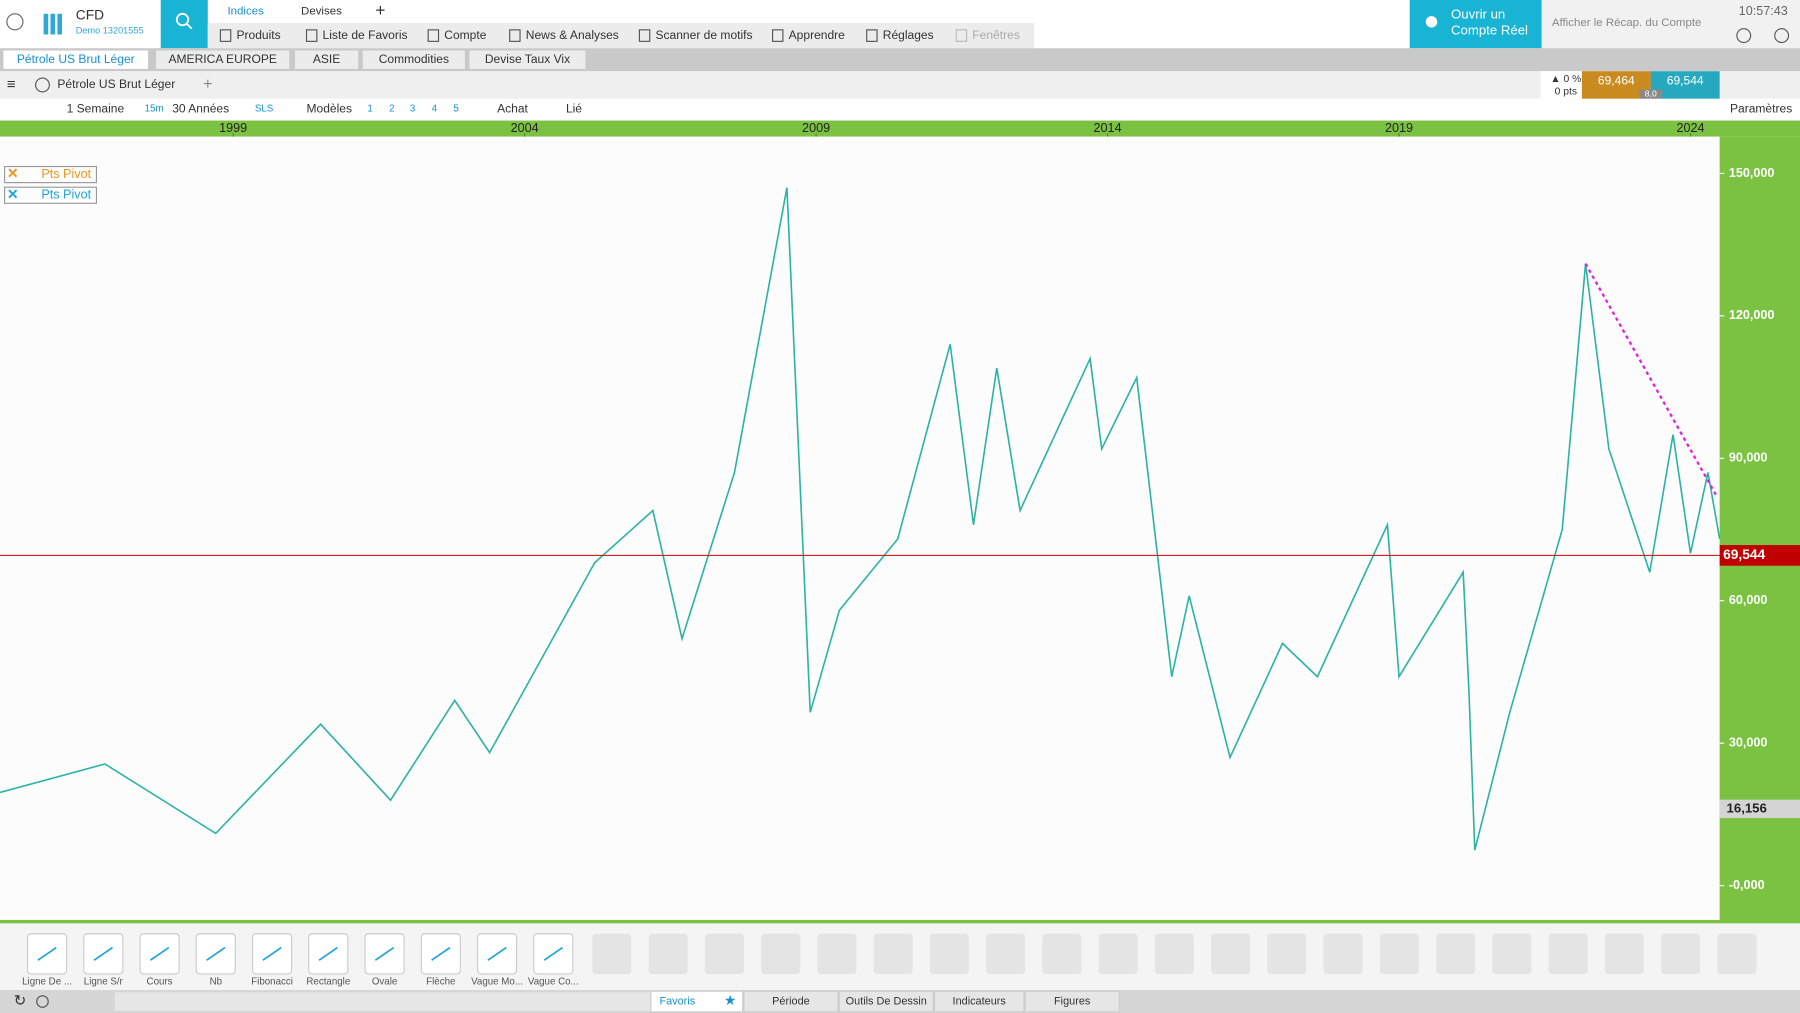 This screenshot has width=1800, height=1013. I want to click on y-axis-band, so click(1759, 529).